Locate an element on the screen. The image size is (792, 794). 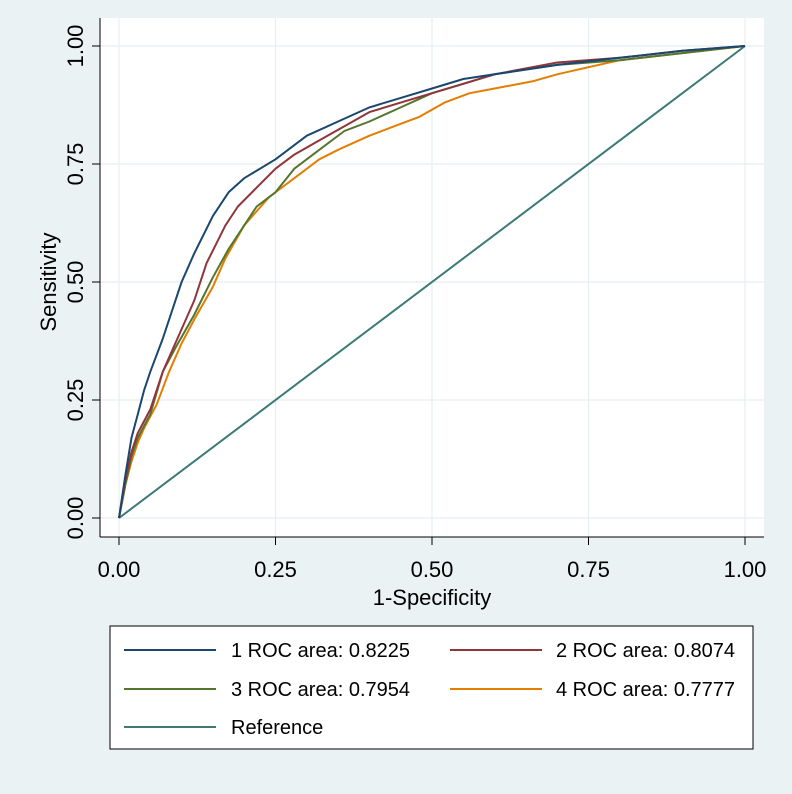
y-tick-label: 0.75 is located at coordinates (75, 164).